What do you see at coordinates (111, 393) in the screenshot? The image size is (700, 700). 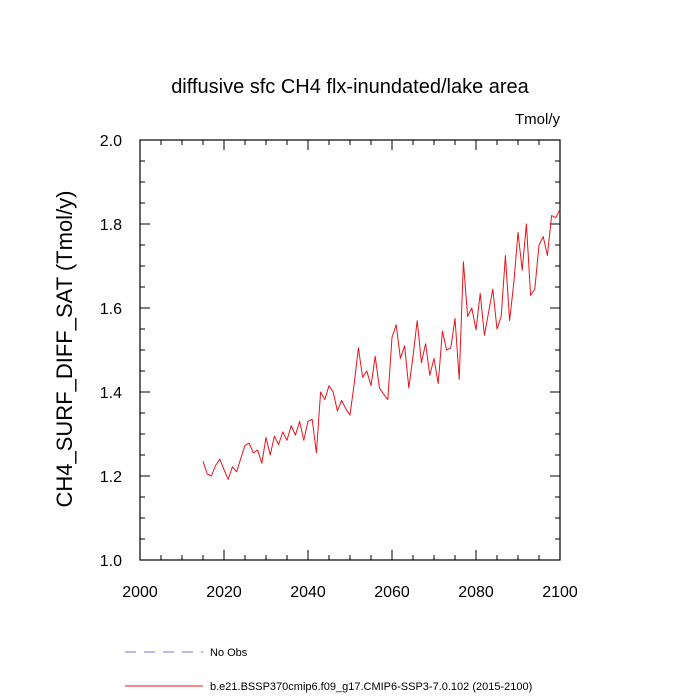 I see `y-tick-label: 1.4` at bounding box center [111, 393].